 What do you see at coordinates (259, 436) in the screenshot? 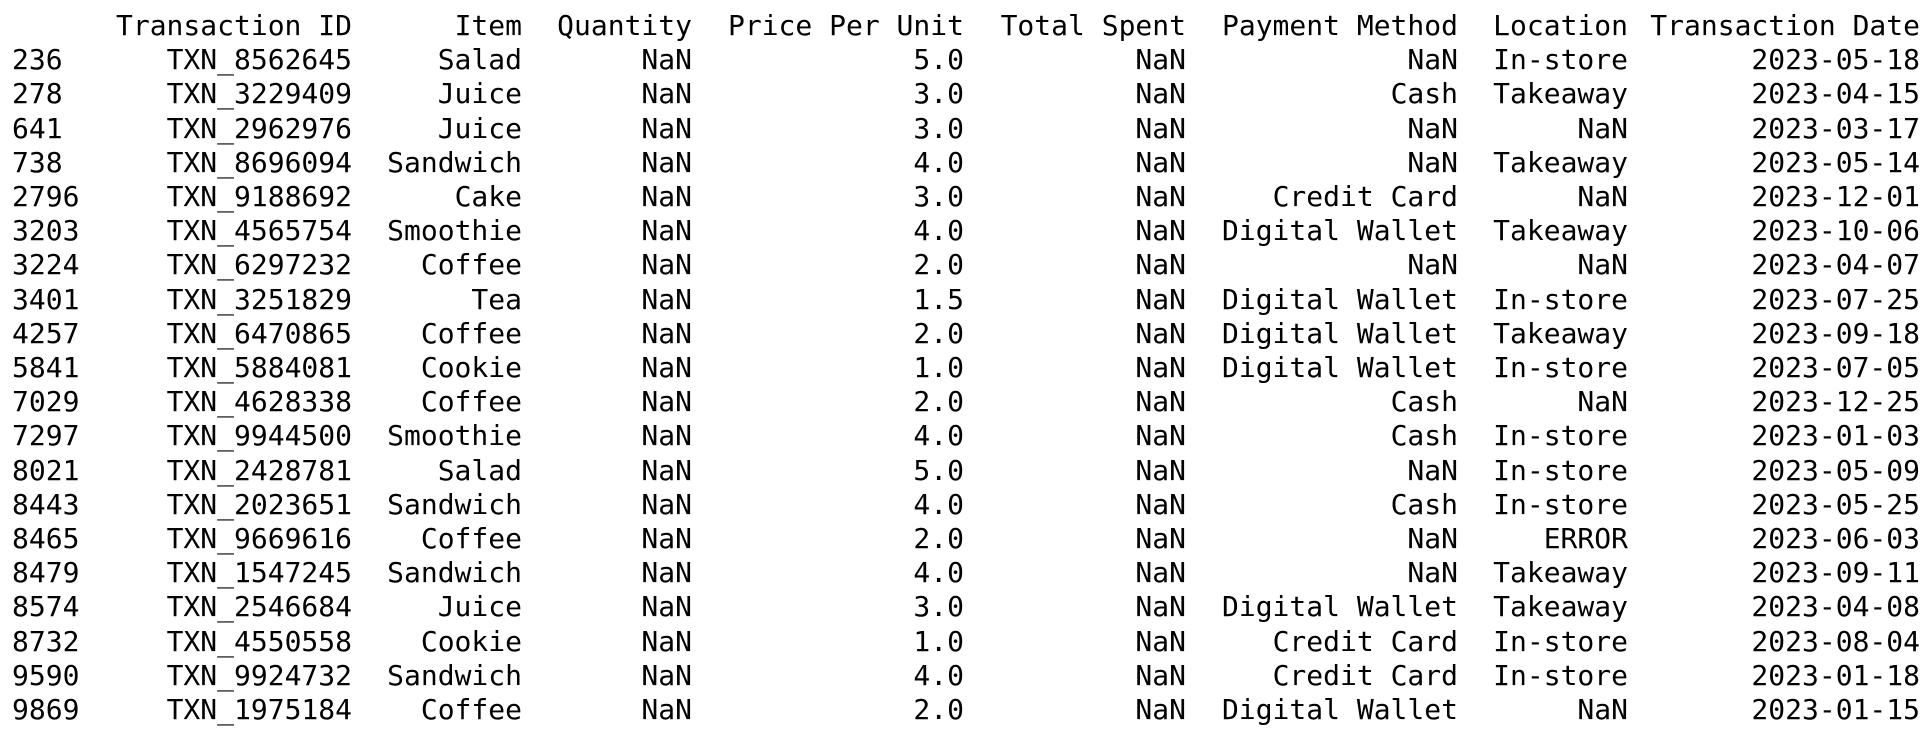
I see `transaction-id-cell: TXN_9944500` at bounding box center [259, 436].